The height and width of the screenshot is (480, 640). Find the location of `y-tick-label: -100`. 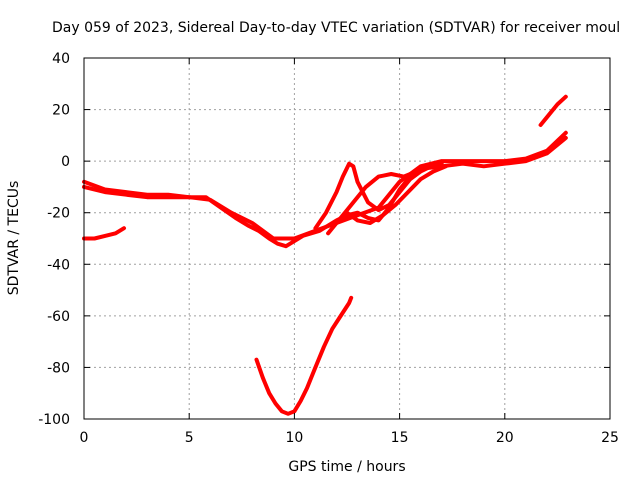

y-tick-label: -100 is located at coordinates (54, 420).